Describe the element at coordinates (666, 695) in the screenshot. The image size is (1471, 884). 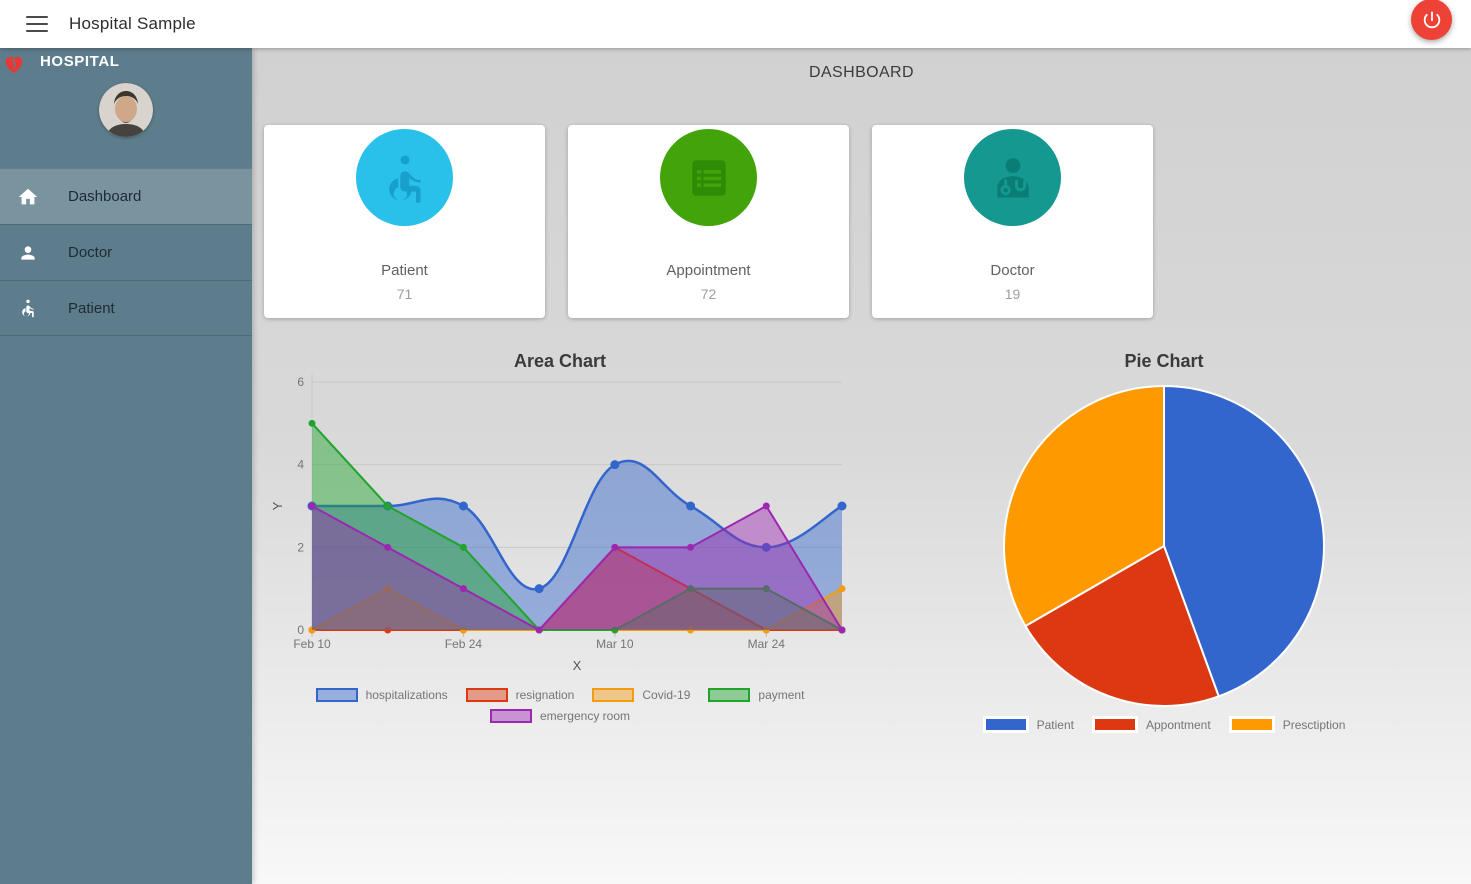
I see `legend-label: Covid-19` at that location.